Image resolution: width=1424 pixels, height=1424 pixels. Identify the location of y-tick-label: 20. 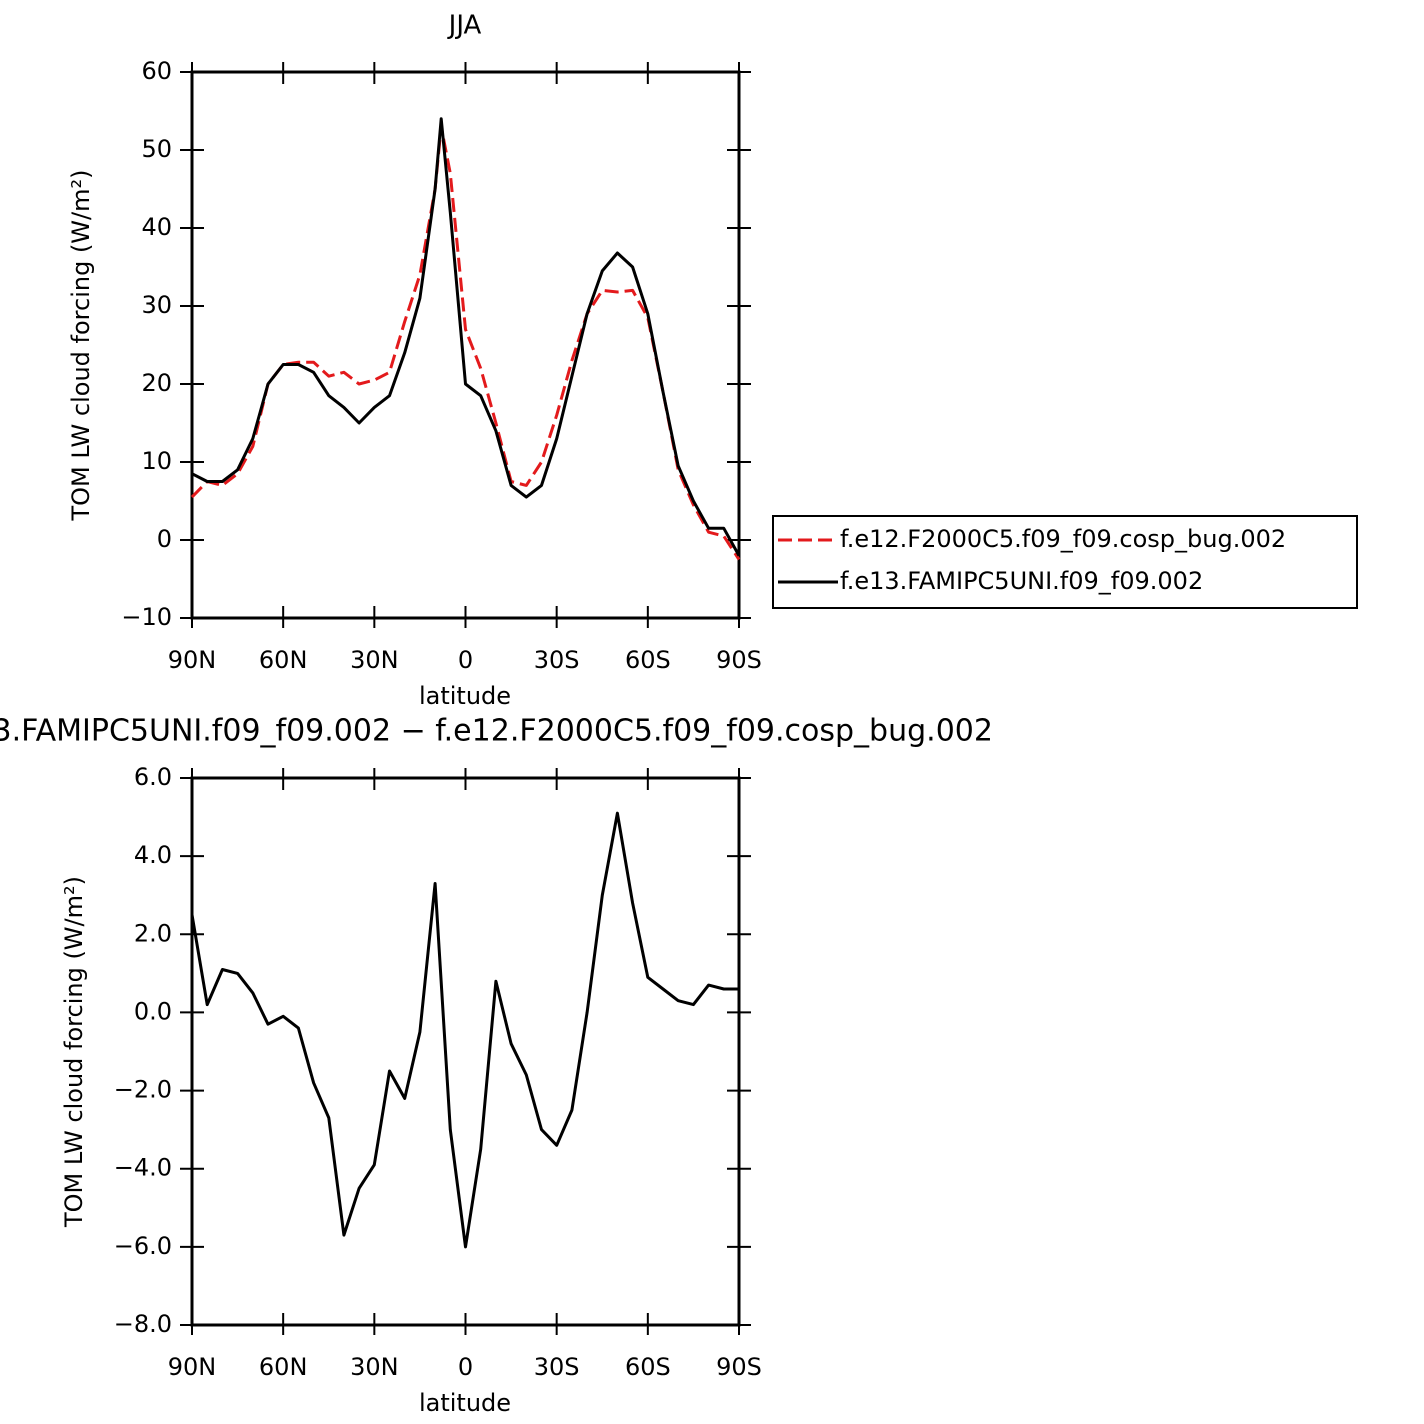
(156, 383).